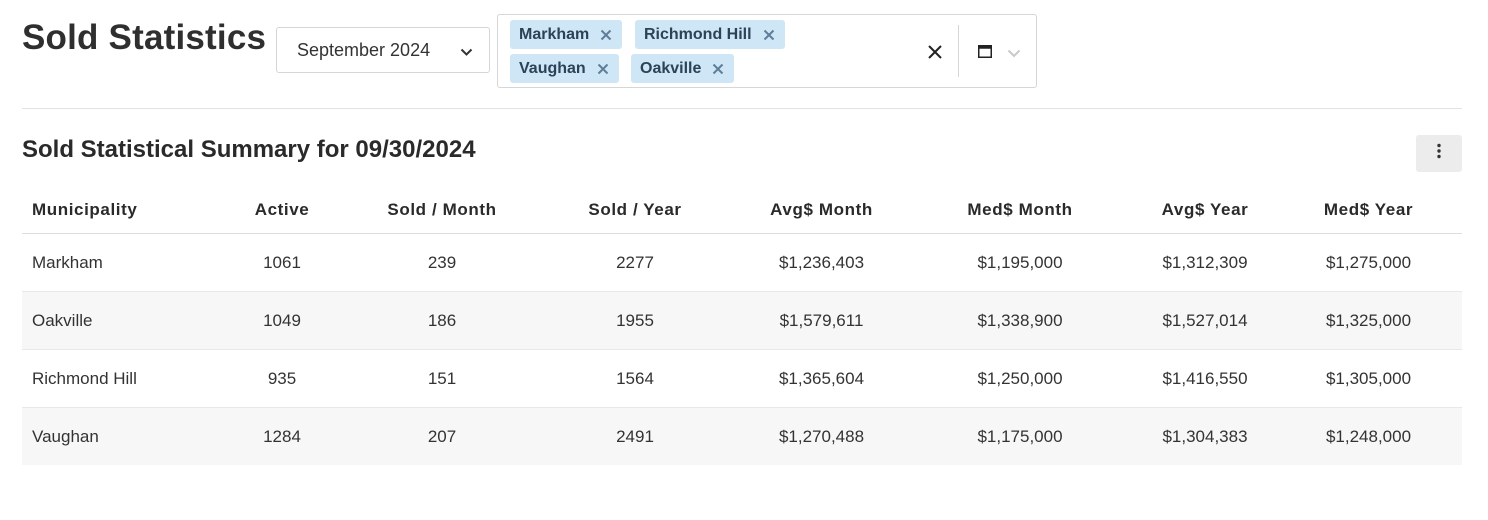 This screenshot has height=520, width=1488. I want to click on more-menu-button, so click(1439, 153).